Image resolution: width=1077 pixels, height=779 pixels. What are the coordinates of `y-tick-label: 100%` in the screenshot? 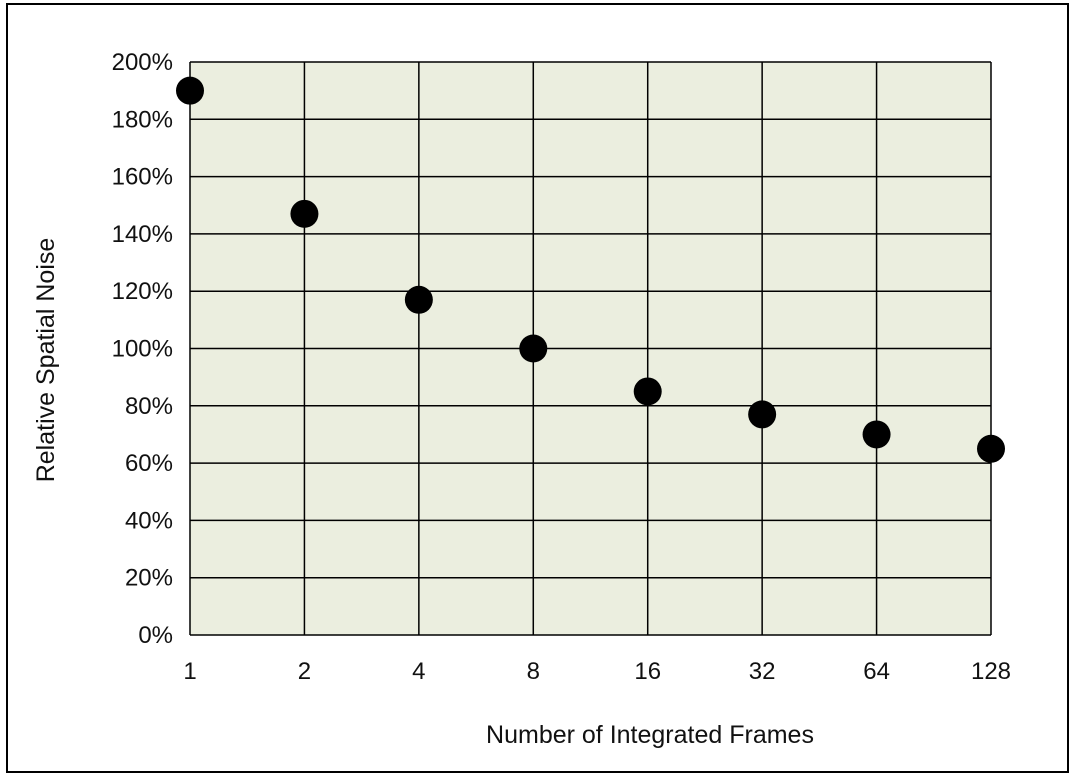 It's located at (142, 349).